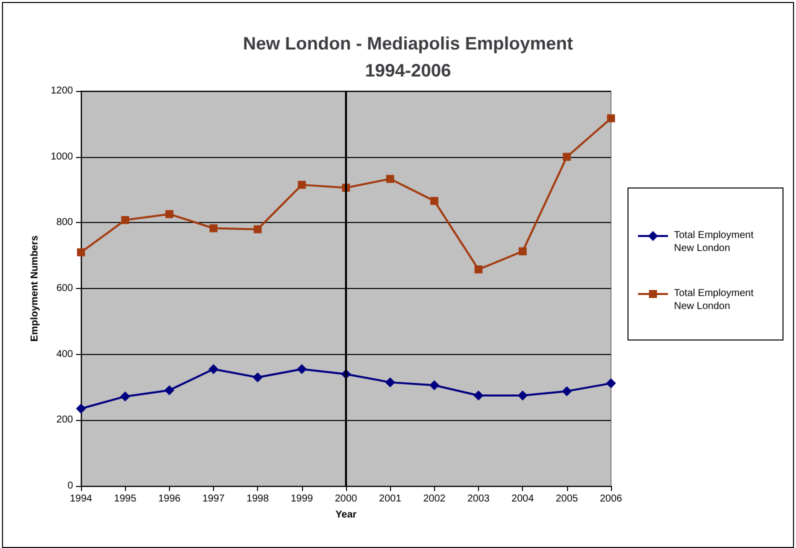 This screenshot has height=548, width=796. What do you see at coordinates (478, 499) in the screenshot?
I see `x-tick-label: 2003` at bounding box center [478, 499].